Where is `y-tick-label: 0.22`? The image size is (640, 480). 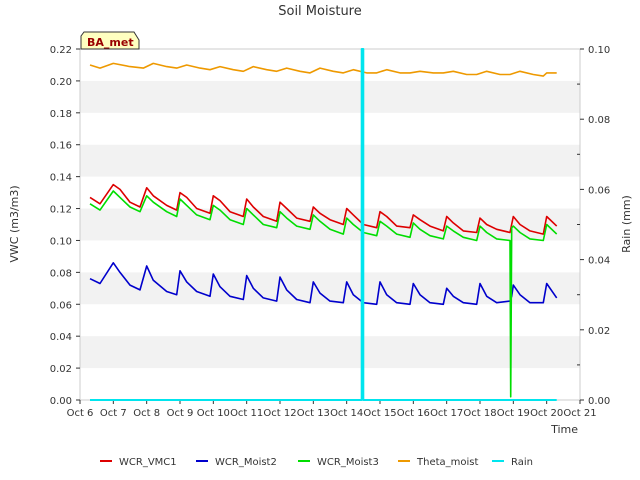
y-tick-label: 0.22 is located at coordinates (61, 50).